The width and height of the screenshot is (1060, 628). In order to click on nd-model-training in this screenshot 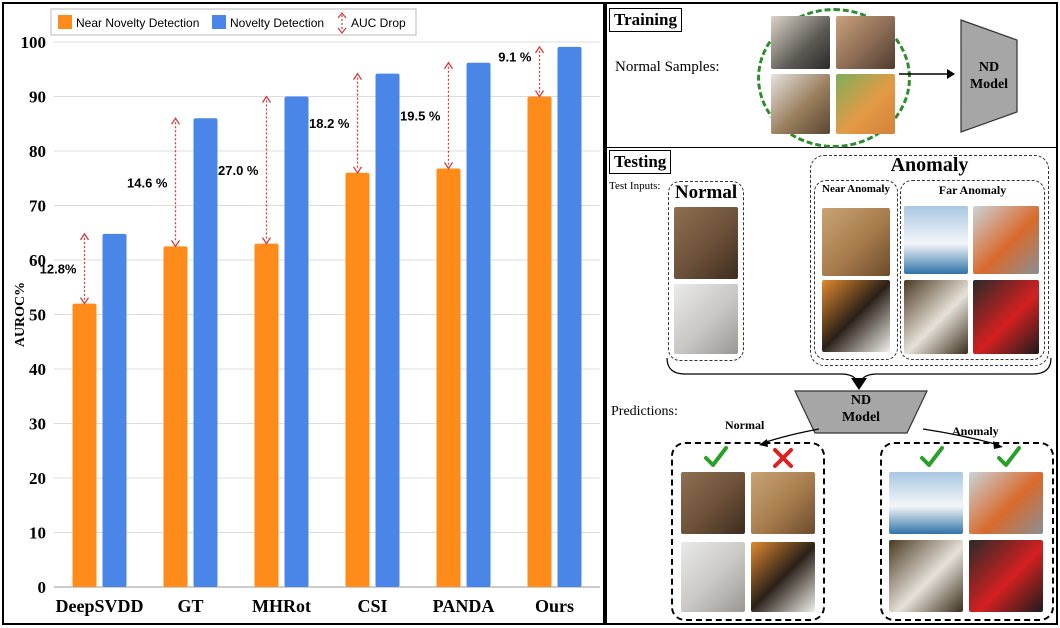, I will do `click(989, 76)`.